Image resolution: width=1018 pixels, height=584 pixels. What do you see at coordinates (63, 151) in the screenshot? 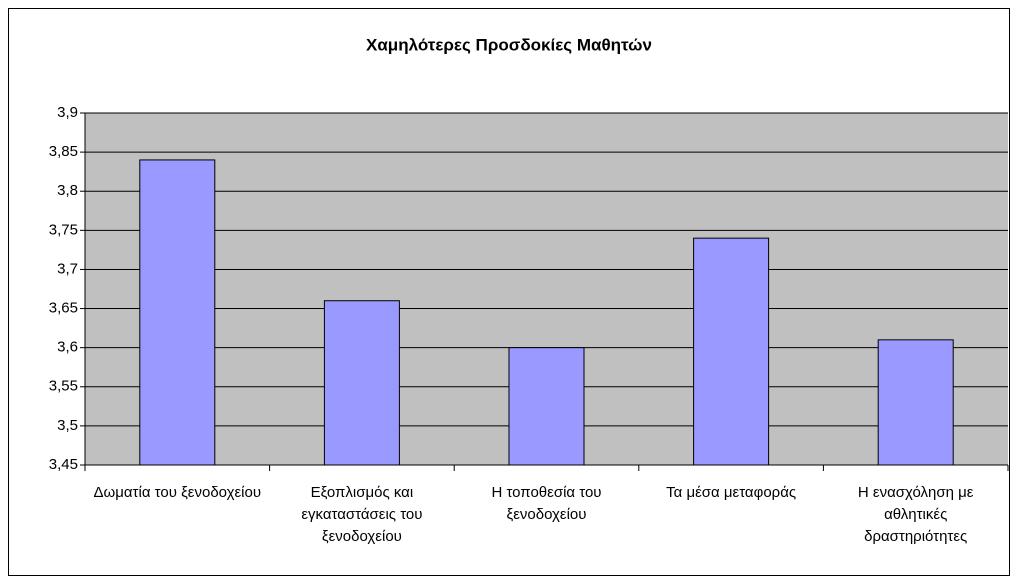
I see `y-tick-label: 3,85` at bounding box center [63, 151].